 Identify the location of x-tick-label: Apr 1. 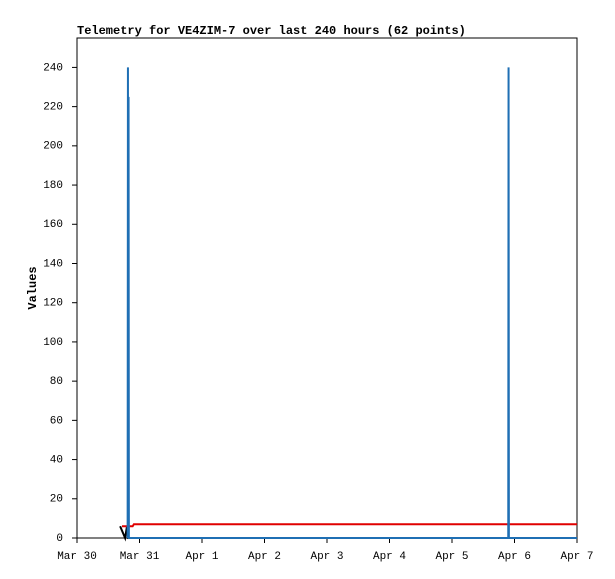
(201, 557).